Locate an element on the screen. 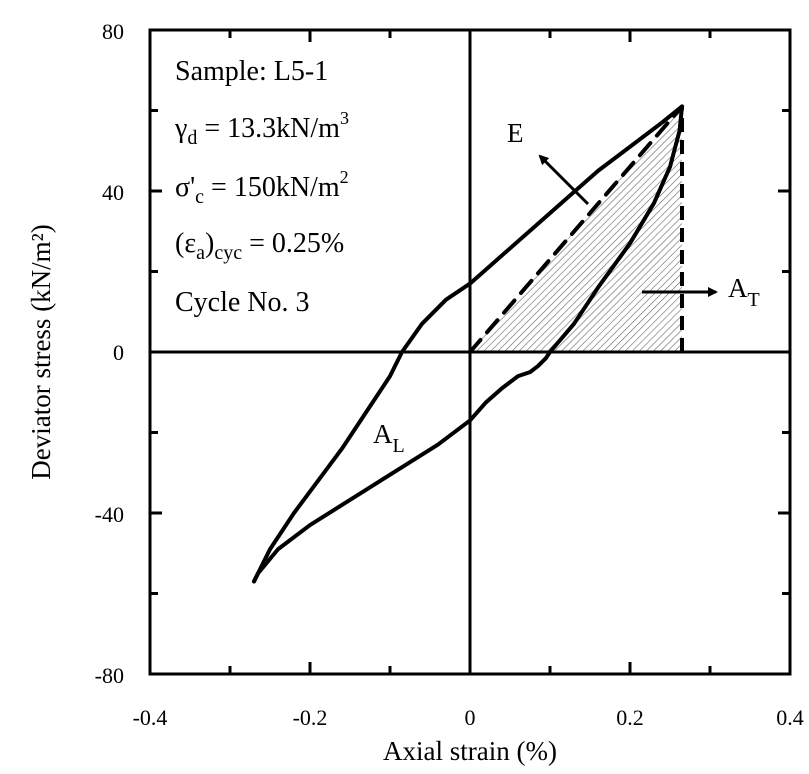 This screenshot has height=774, width=809. y-tick-label: 80 is located at coordinates (113, 31).